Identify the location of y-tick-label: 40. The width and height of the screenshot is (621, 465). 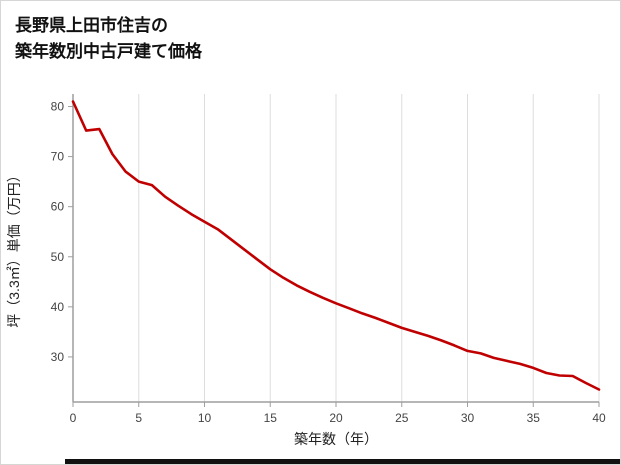
(58, 307).